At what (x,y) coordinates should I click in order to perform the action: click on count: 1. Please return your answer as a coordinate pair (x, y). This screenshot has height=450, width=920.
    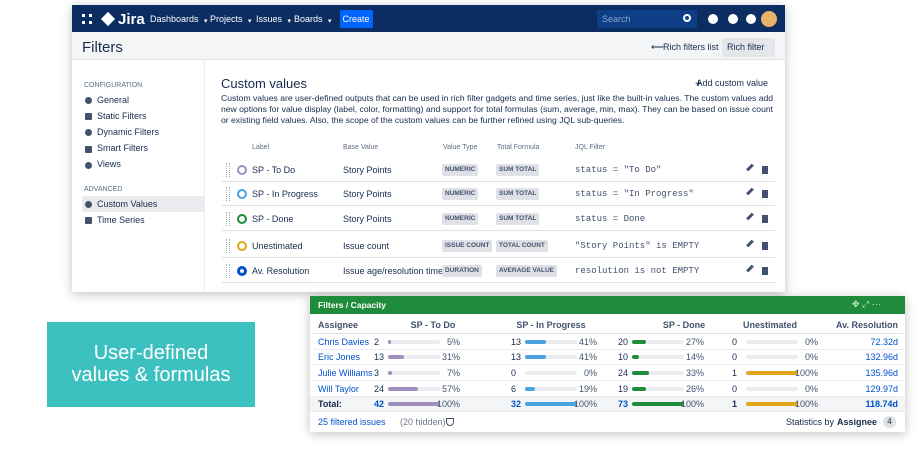
    Looking at the image, I should click on (735, 403).